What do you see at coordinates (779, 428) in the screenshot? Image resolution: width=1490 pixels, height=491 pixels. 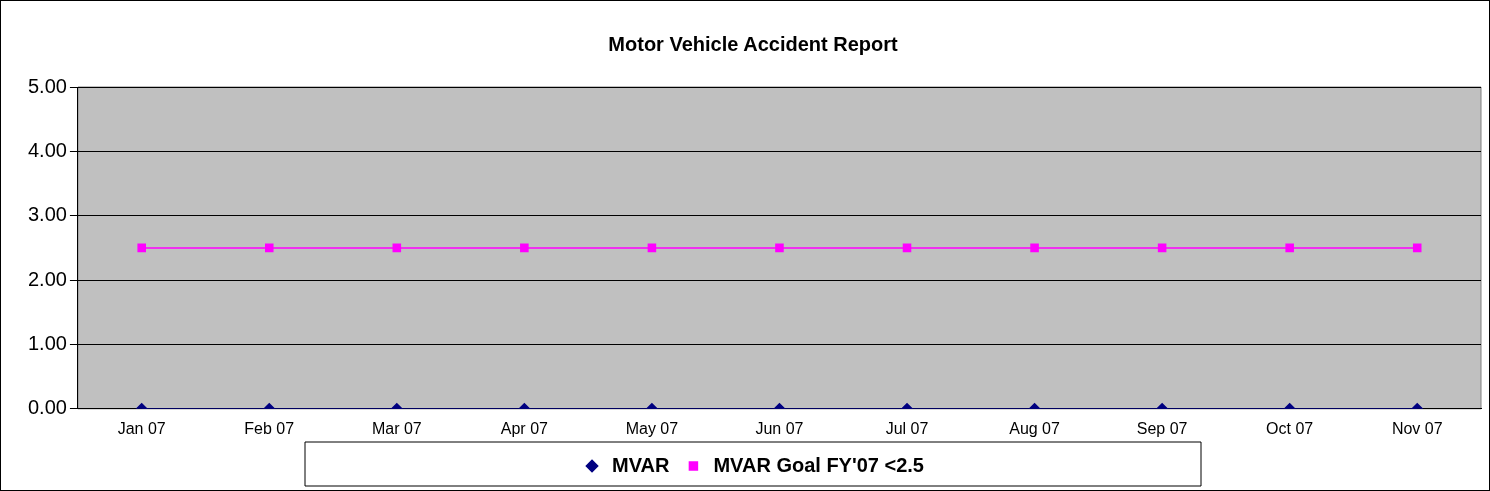 I see `x-tick-label: Jun 07` at bounding box center [779, 428].